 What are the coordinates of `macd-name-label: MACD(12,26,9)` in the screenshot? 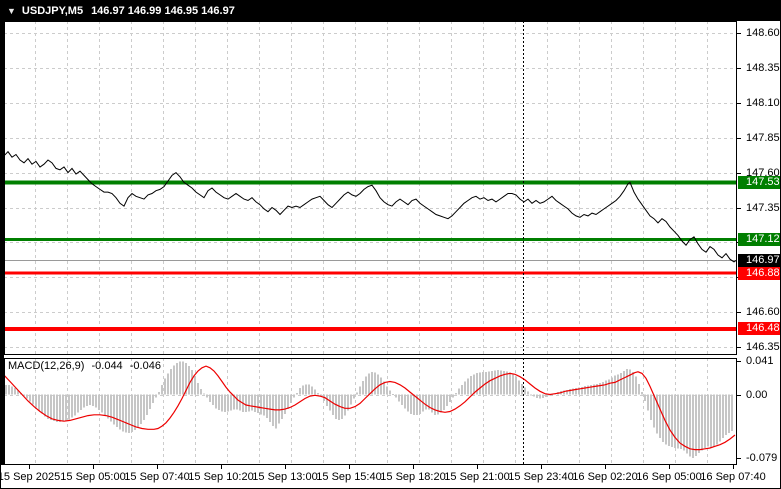 It's located at (46, 366).